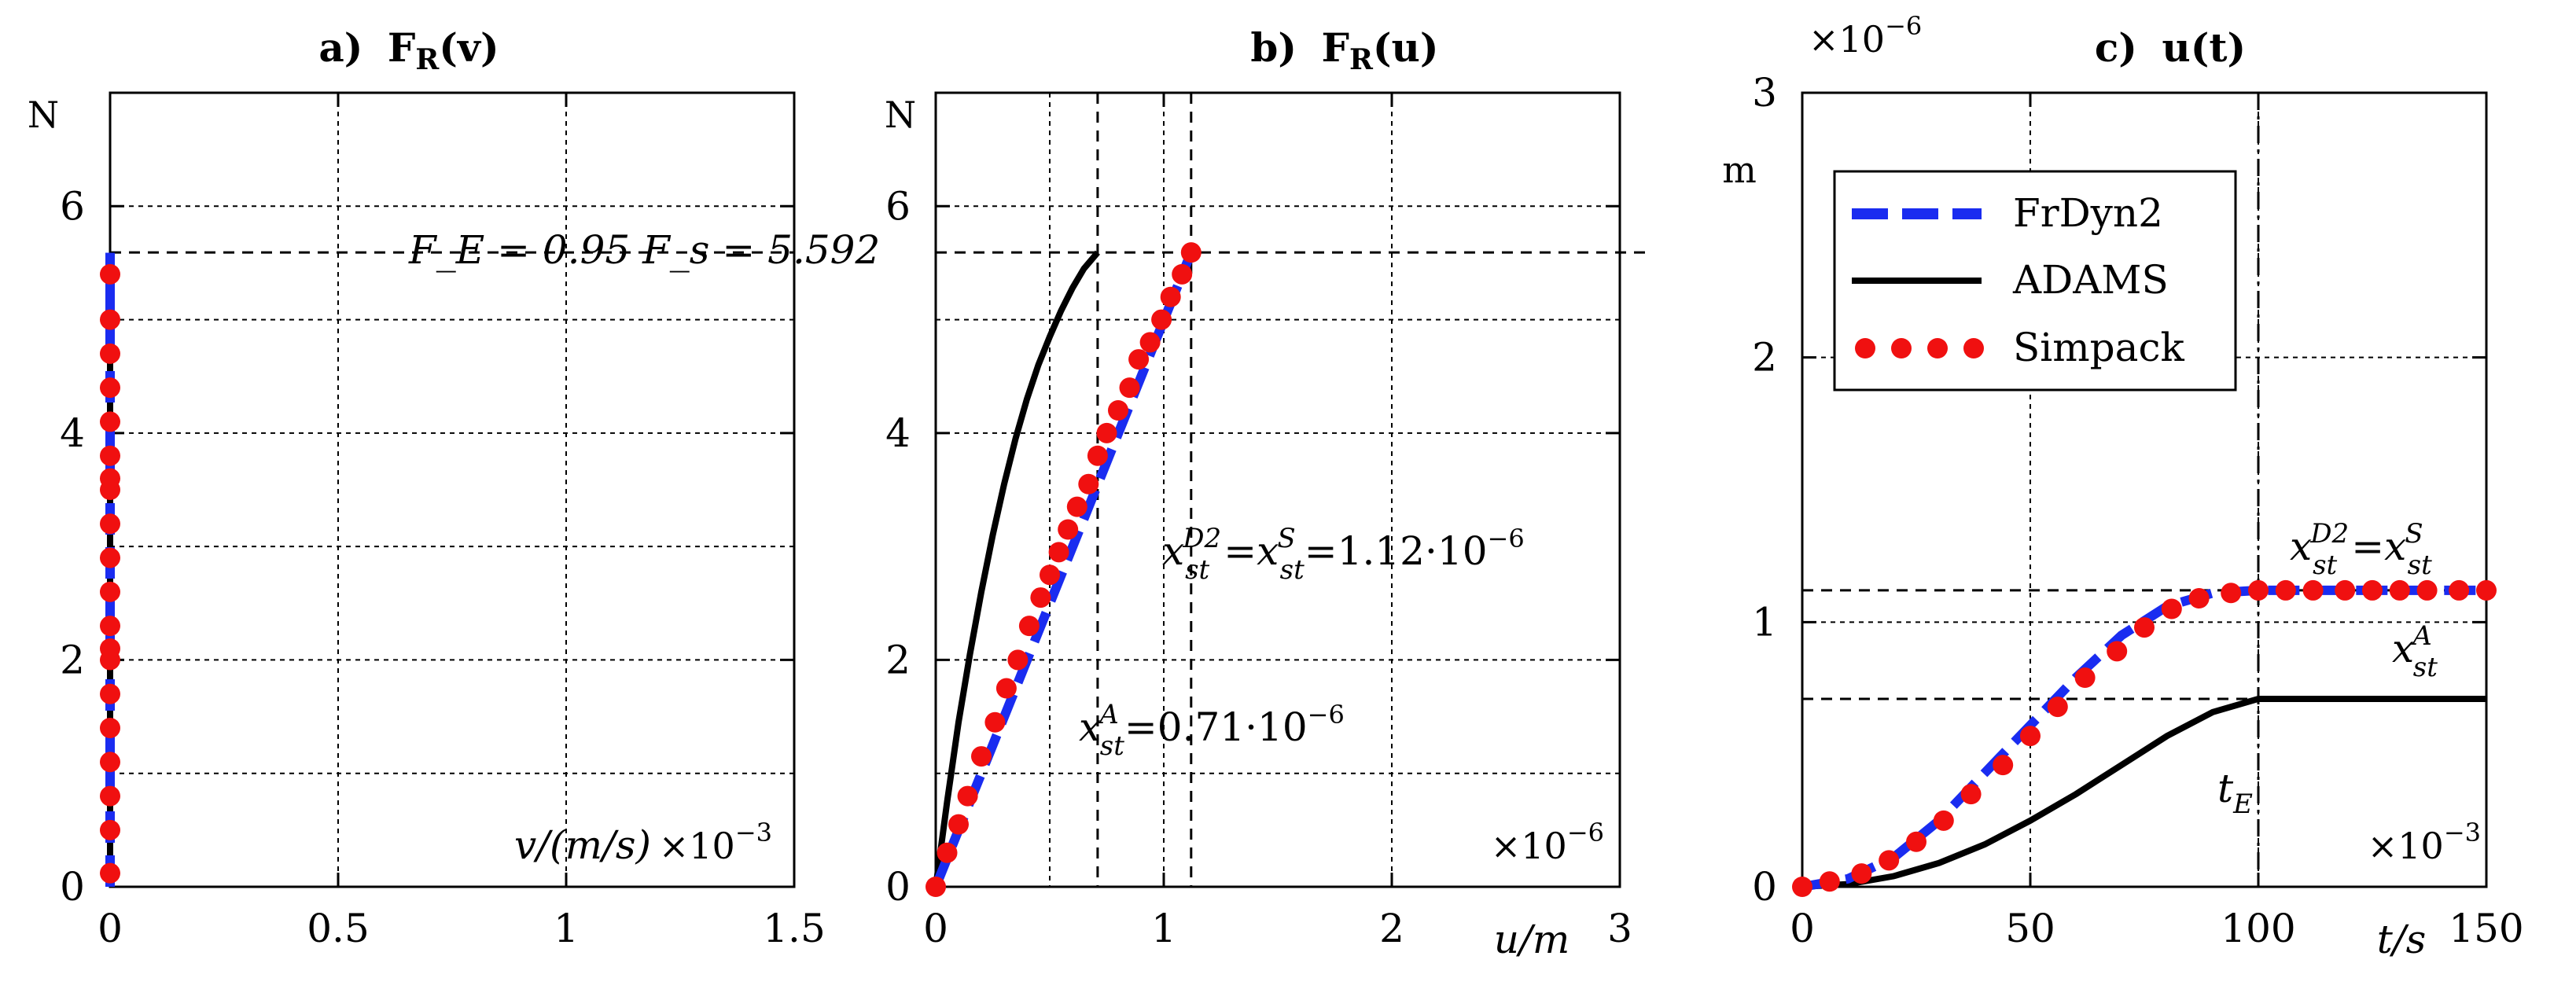 The height and width of the screenshot is (1000, 2576). I want to click on panel-b-ann1-sup2: S, so click(1286, 538).